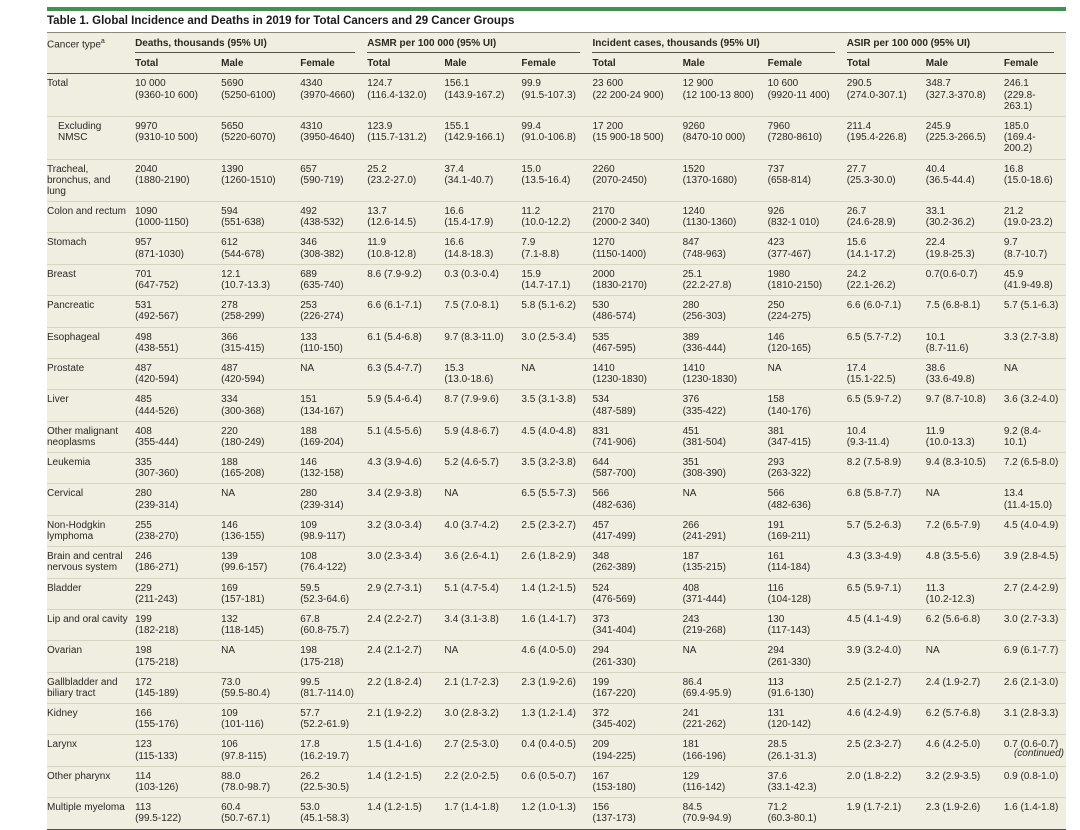  What do you see at coordinates (1034, 750) in the screenshot?
I see `table-cell: 0.7 (0.6-0.7)` at bounding box center [1034, 750].